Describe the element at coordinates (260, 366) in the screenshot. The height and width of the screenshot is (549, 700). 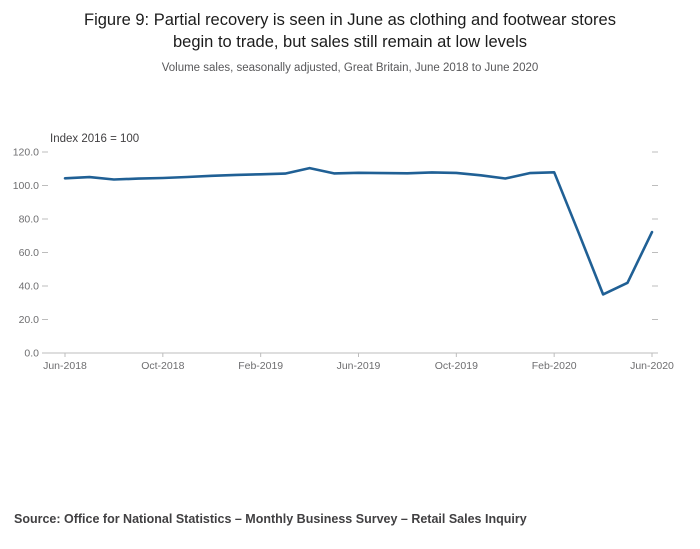
I see `x-tick-label: Feb-2019` at that location.